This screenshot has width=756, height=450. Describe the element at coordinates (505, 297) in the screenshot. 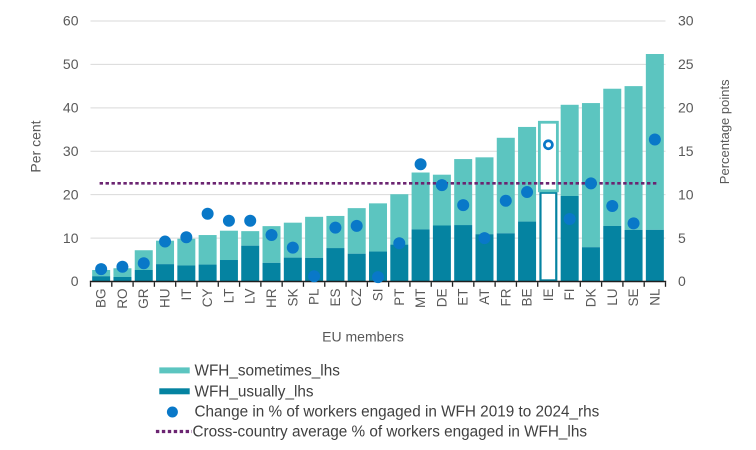

I see `svg-text: FR` at that location.